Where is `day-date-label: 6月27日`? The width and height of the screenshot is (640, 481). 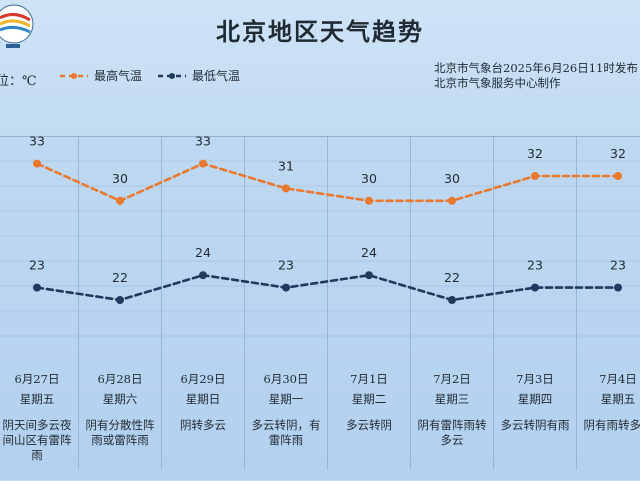 day-date-label: 6月27日 is located at coordinates (37, 379).